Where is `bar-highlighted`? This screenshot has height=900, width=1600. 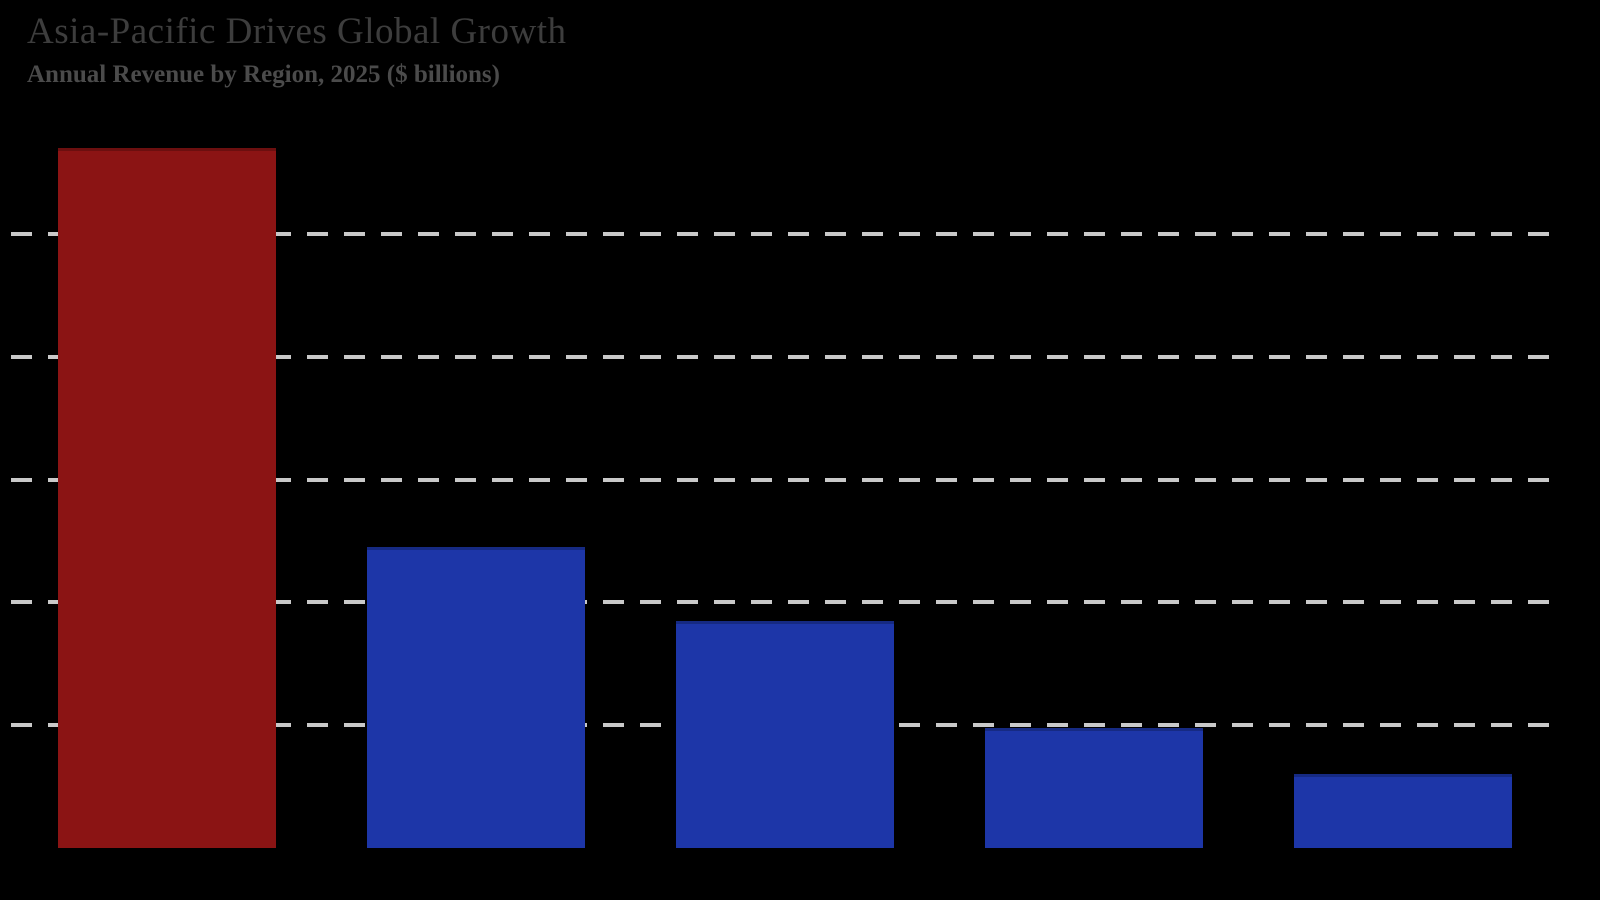 bar-highlighted is located at coordinates (167, 498).